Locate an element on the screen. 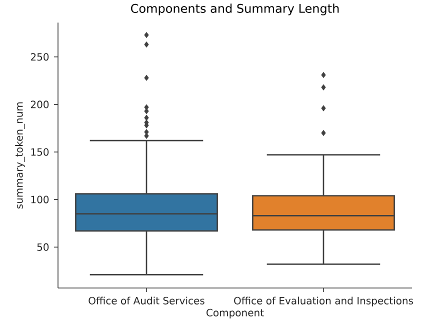 The height and width of the screenshot is (332, 432). y-axis-title: summary_token_num is located at coordinates (20, 155).